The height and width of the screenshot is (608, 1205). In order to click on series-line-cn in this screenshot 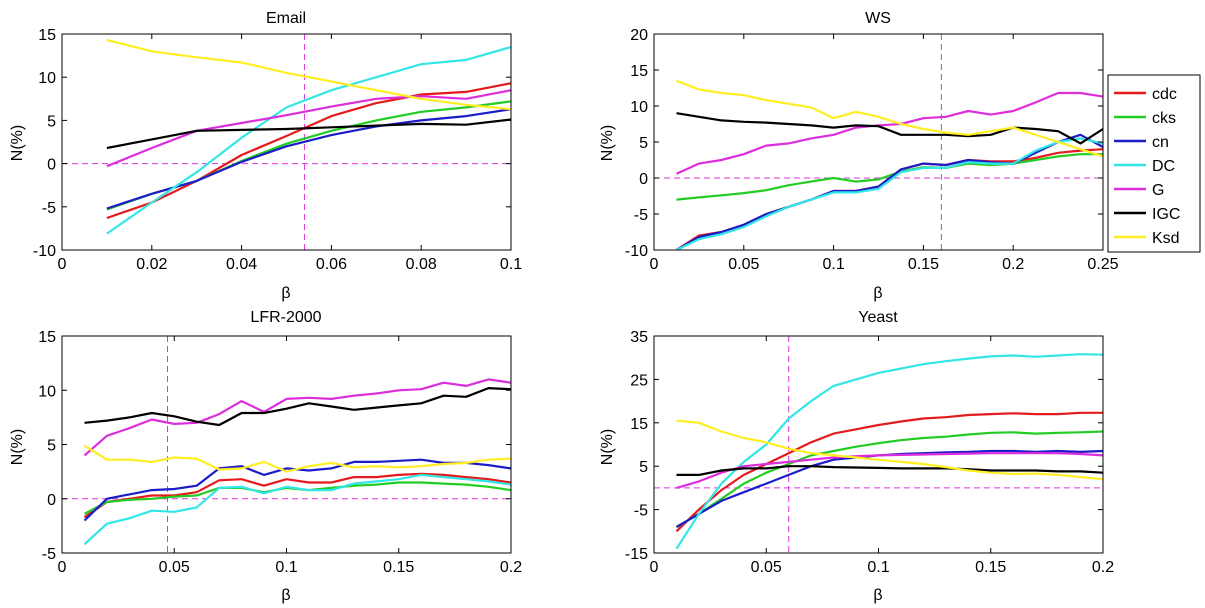, I will do `click(889, 191)`.